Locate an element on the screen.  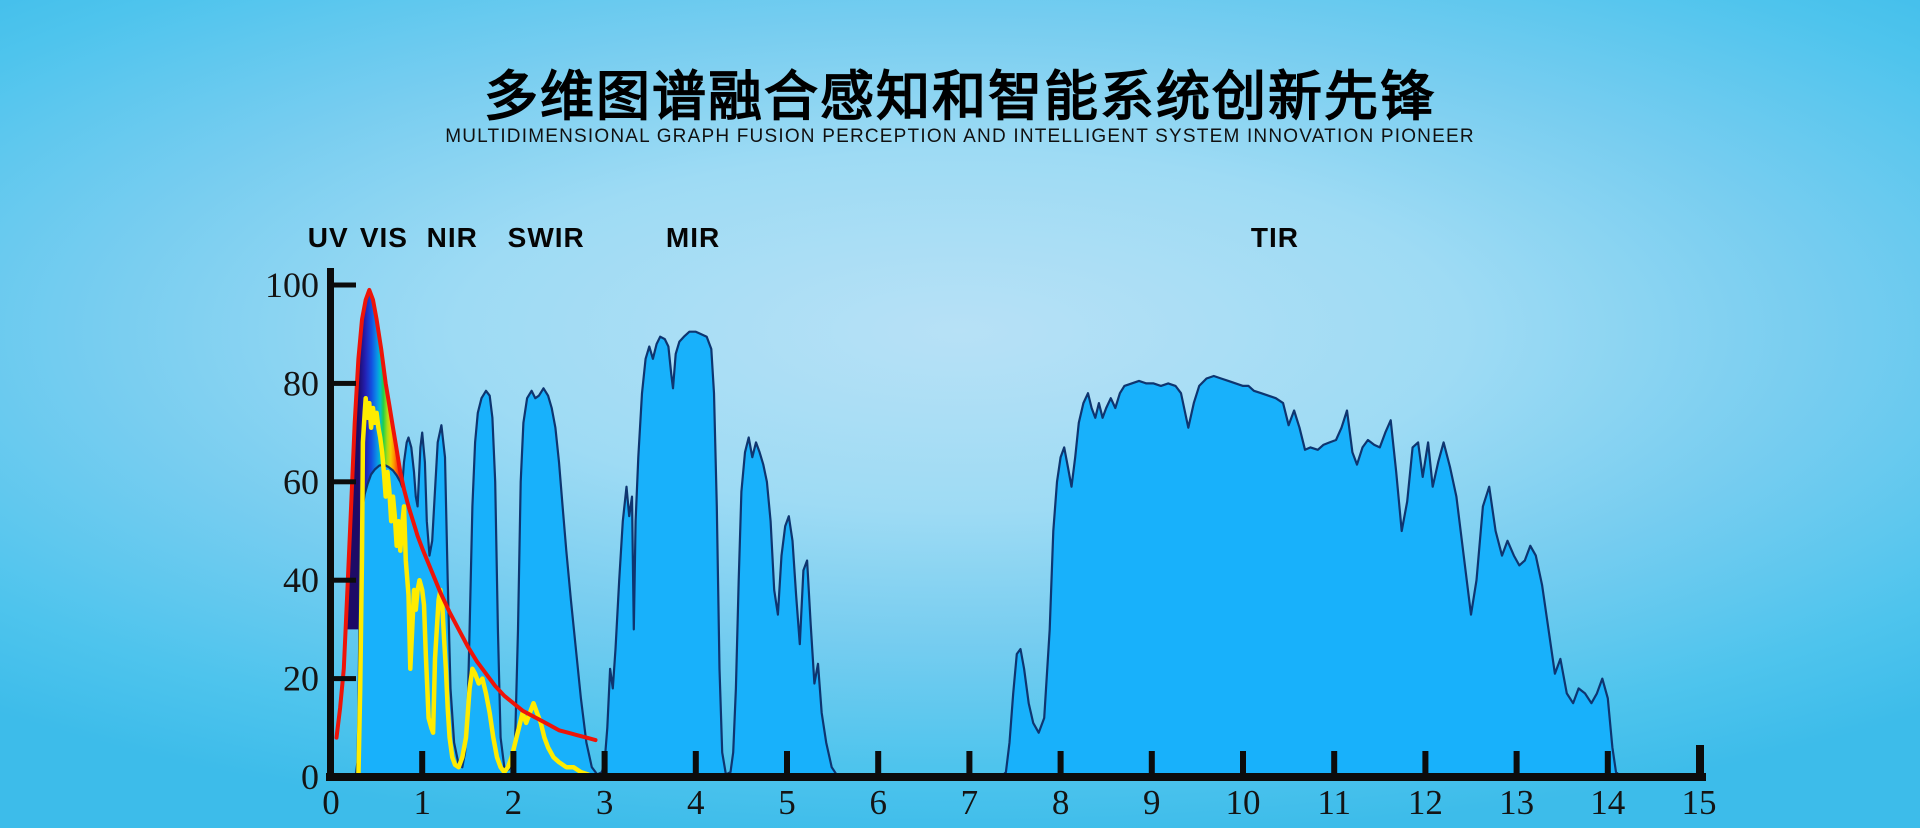
x-tick-label: 12 is located at coordinates (1425, 802).